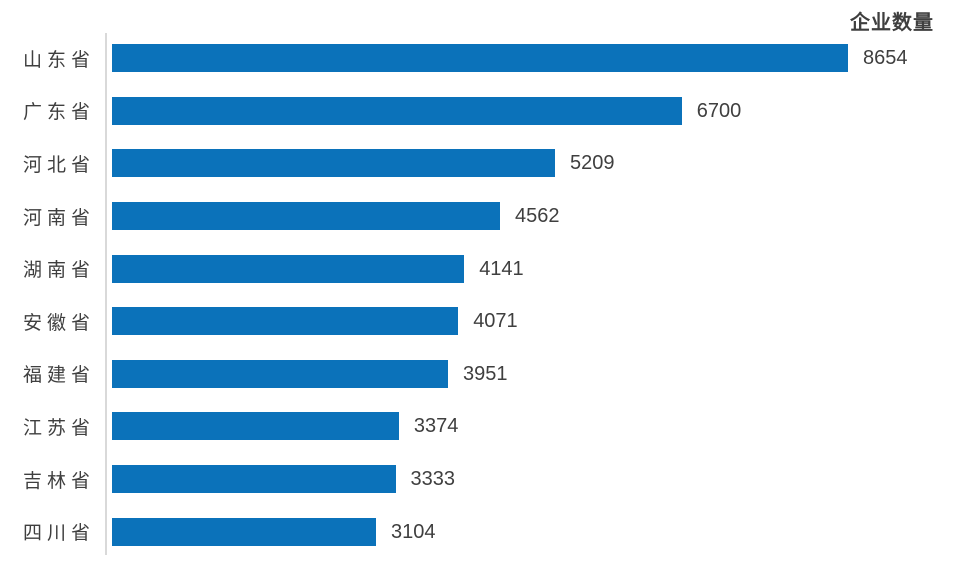 The width and height of the screenshot is (959, 580). I want to click on bar-row: 山东省 8654, so click(479, 58).